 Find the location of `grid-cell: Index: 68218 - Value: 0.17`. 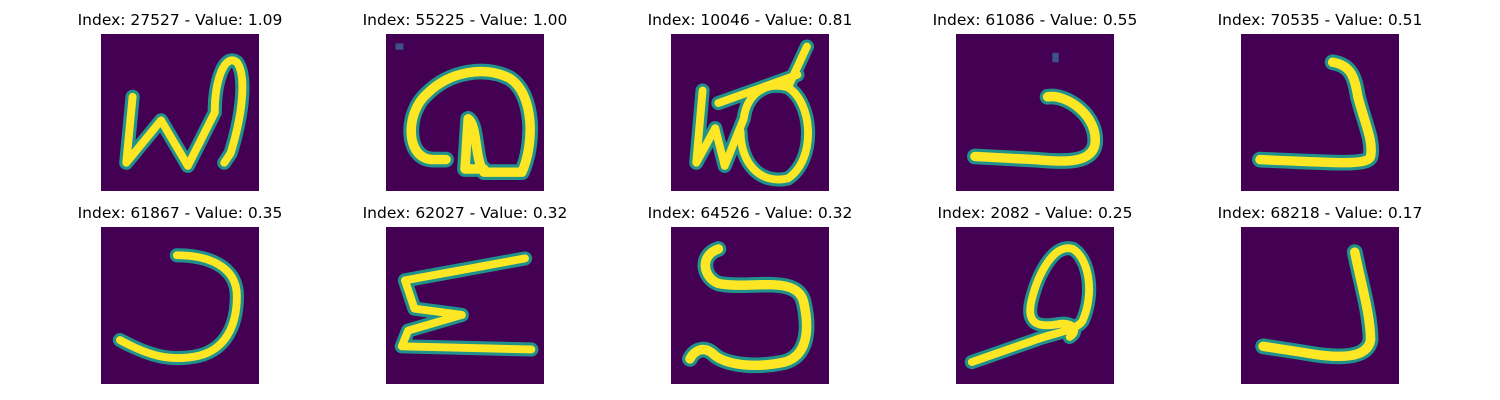

grid-cell: Index: 68218 - Value: 0.17 is located at coordinates (1320, 298).